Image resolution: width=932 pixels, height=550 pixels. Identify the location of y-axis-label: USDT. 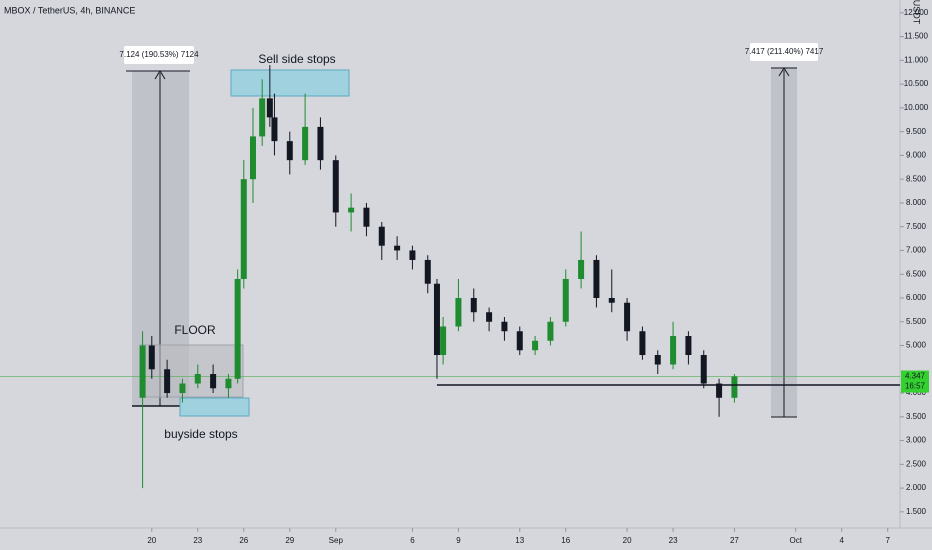
(917, 12).